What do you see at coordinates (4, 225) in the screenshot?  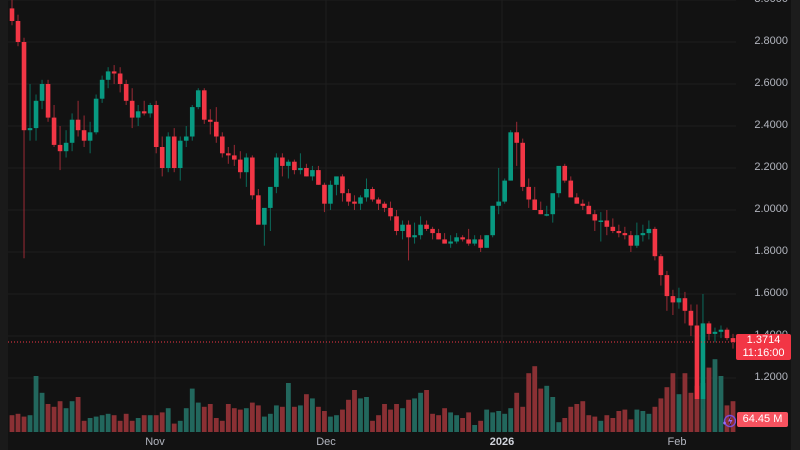 I see `left-panel-edge` at bounding box center [4, 225].